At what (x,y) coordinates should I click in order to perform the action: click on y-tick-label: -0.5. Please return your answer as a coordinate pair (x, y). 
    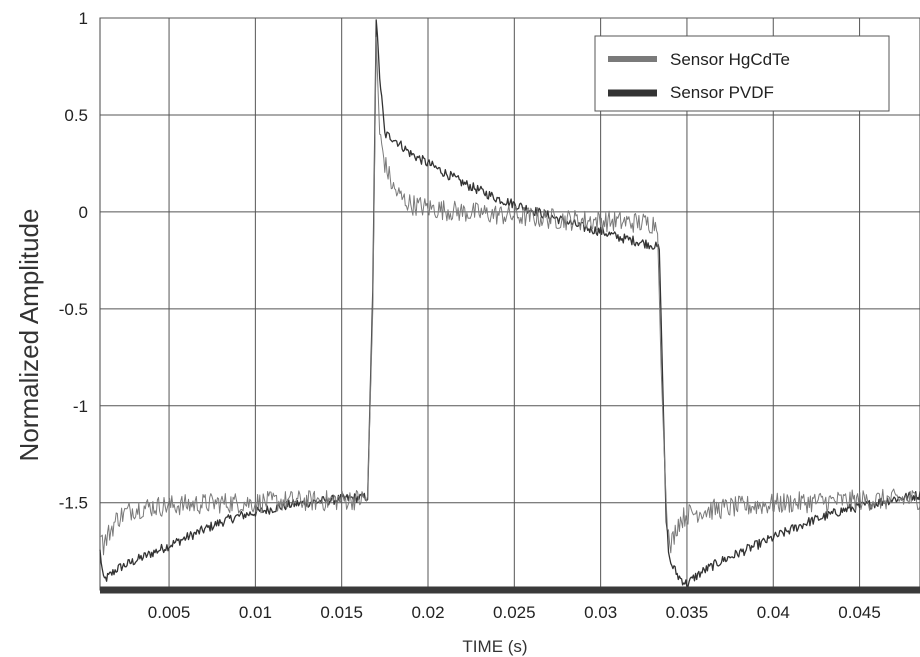
    Looking at the image, I should click on (73, 309).